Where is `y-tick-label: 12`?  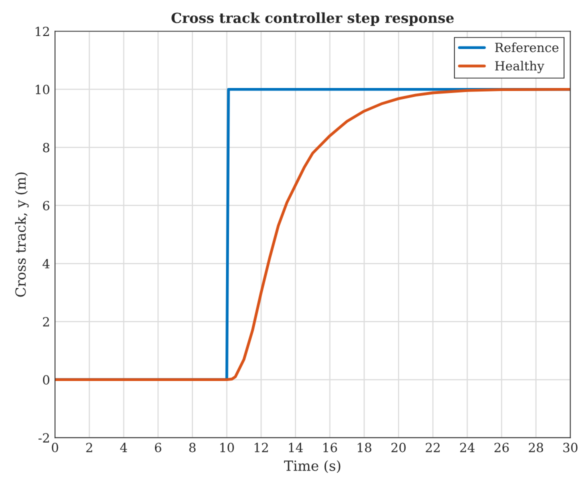
y-tick-label: 12 is located at coordinates (42, 31).